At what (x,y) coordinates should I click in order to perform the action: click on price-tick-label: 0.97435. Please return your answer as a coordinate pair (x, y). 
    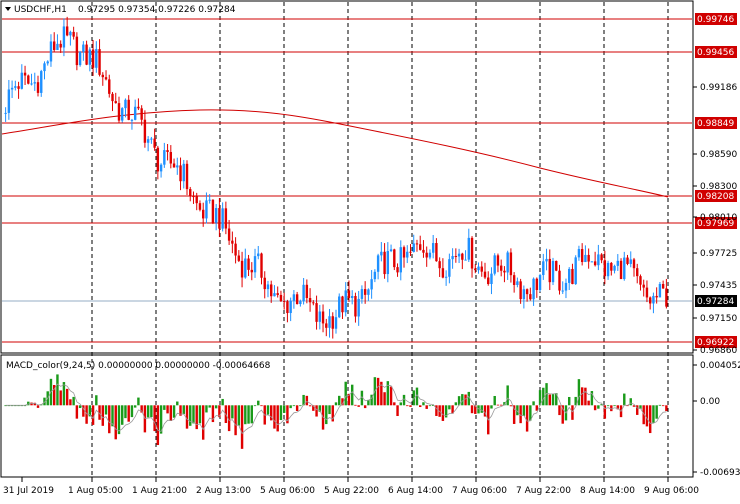
    Looking at the image, I should click on (718, 286).